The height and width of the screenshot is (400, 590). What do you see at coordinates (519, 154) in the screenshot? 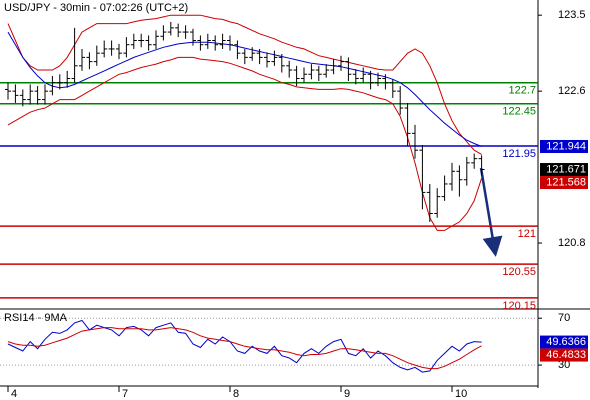
I see `level-label: 121.95` at bounding box center [519, 154].